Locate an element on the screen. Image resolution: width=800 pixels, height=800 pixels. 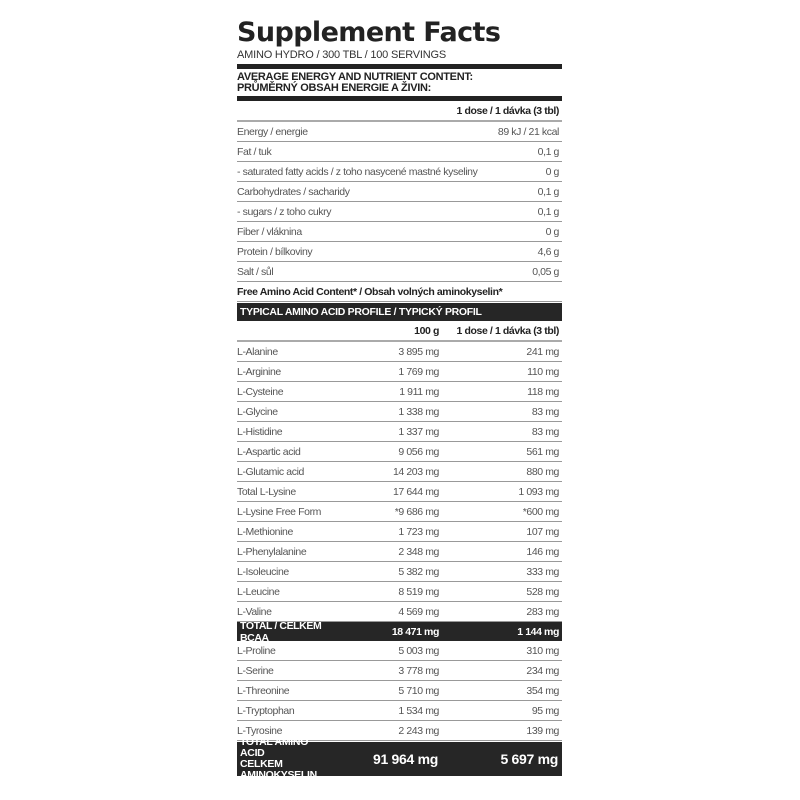
nutrient-value: 0,05 g is located at coordinates (545, 271).